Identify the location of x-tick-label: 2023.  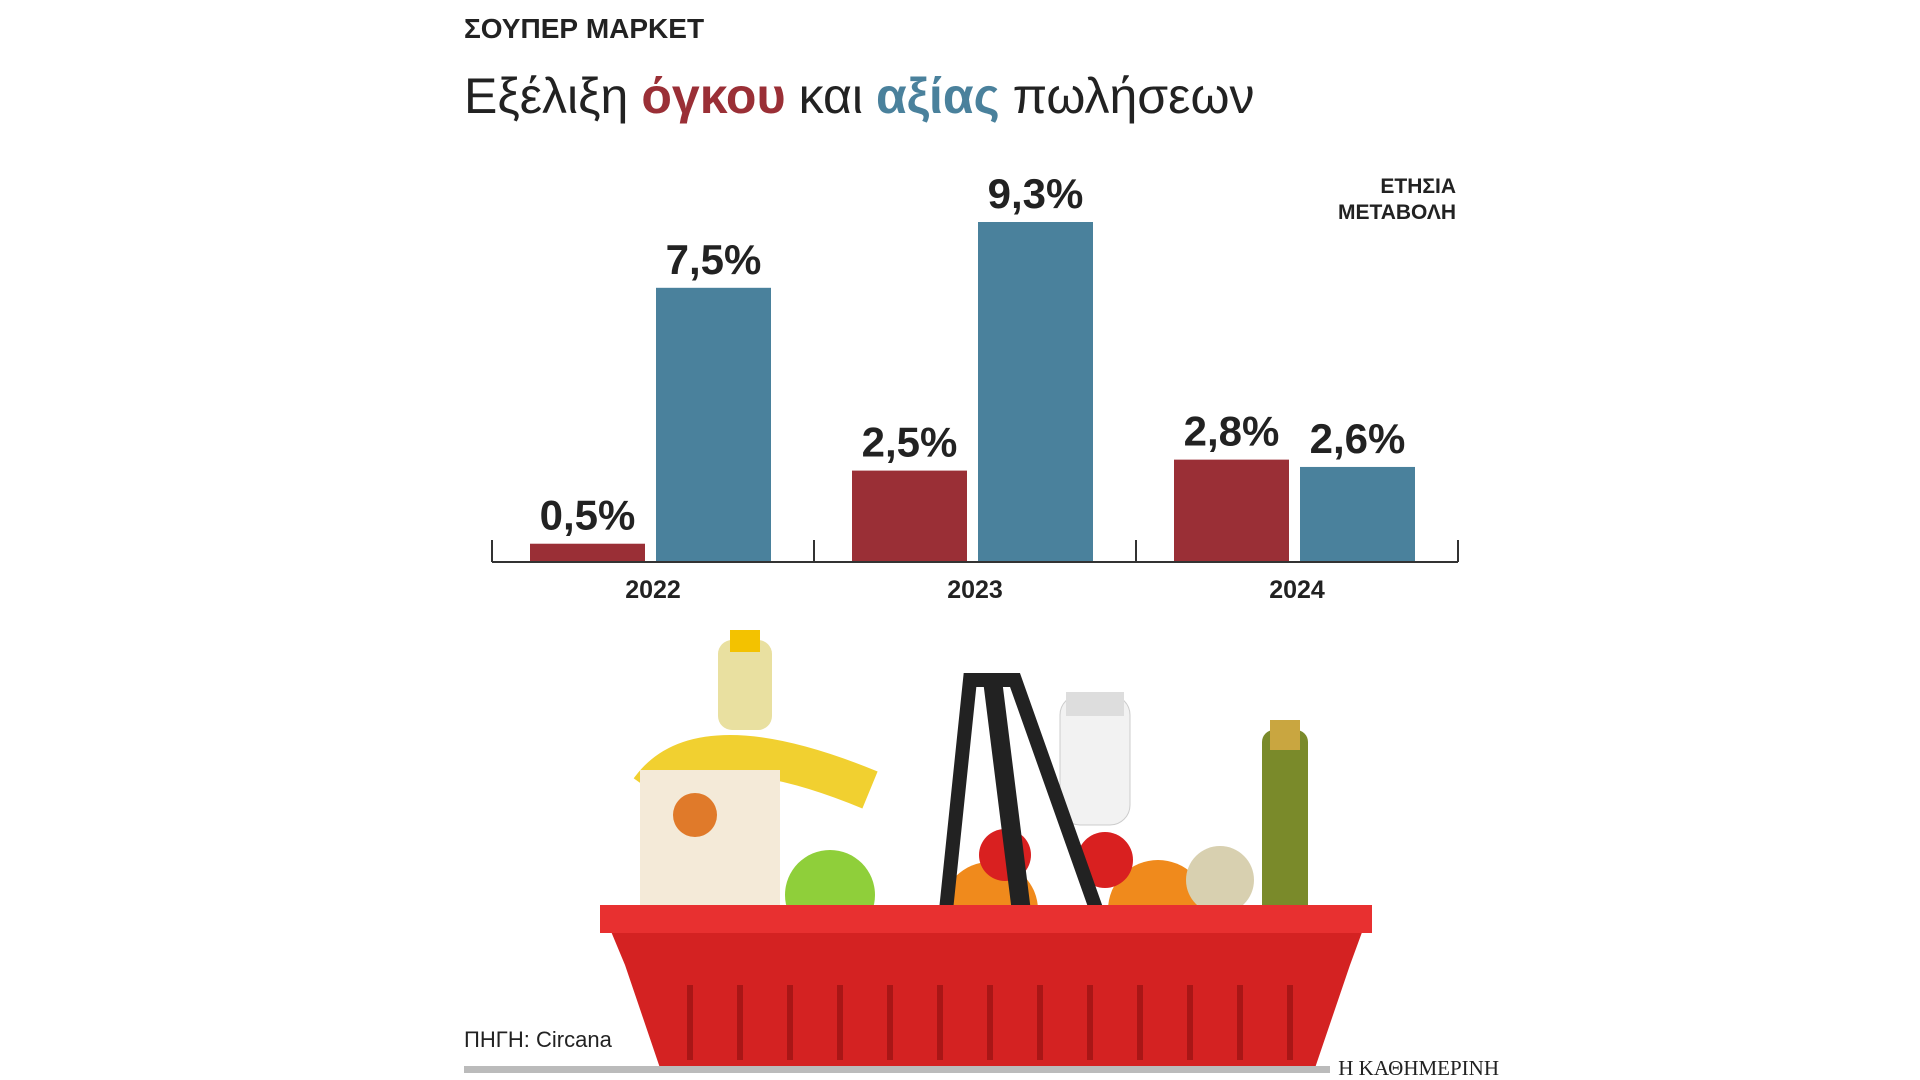
(975, 590).